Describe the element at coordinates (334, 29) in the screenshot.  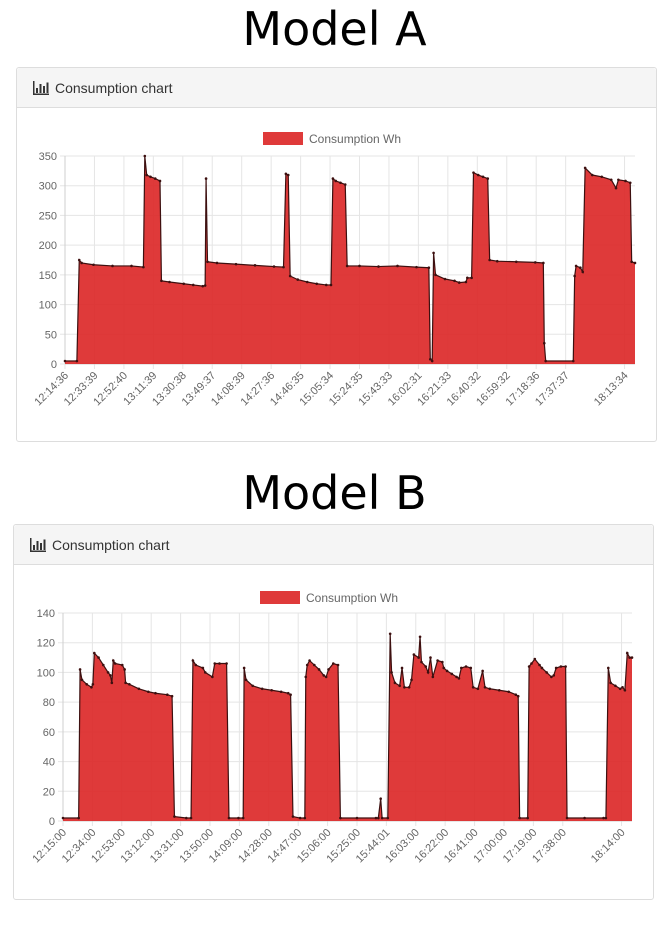
I see `model-a-title: Model A` at that location.